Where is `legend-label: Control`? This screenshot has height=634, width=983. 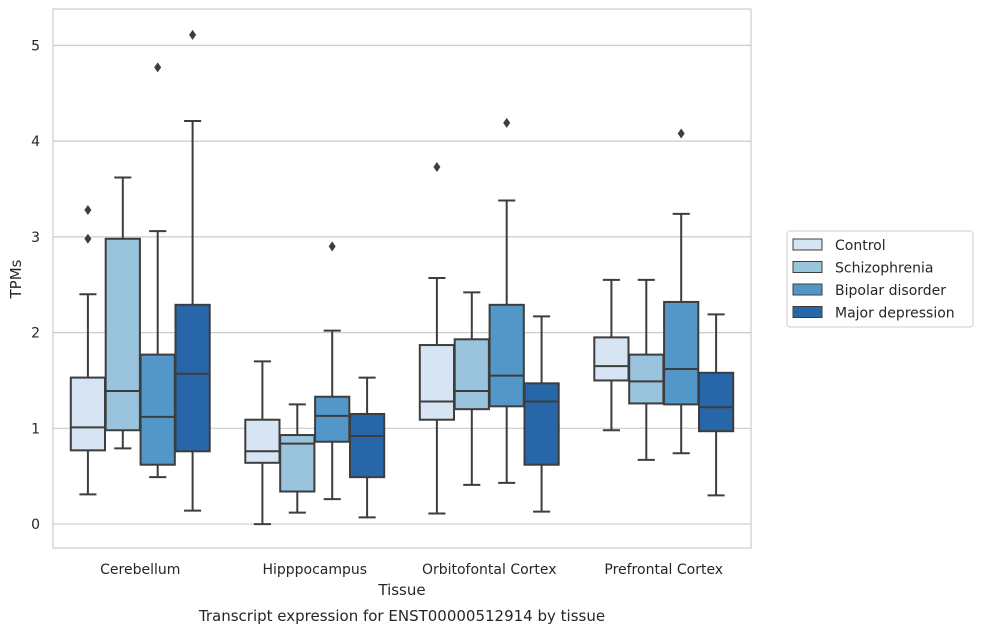 legend-label: Control is located at coordinates (860, 246).